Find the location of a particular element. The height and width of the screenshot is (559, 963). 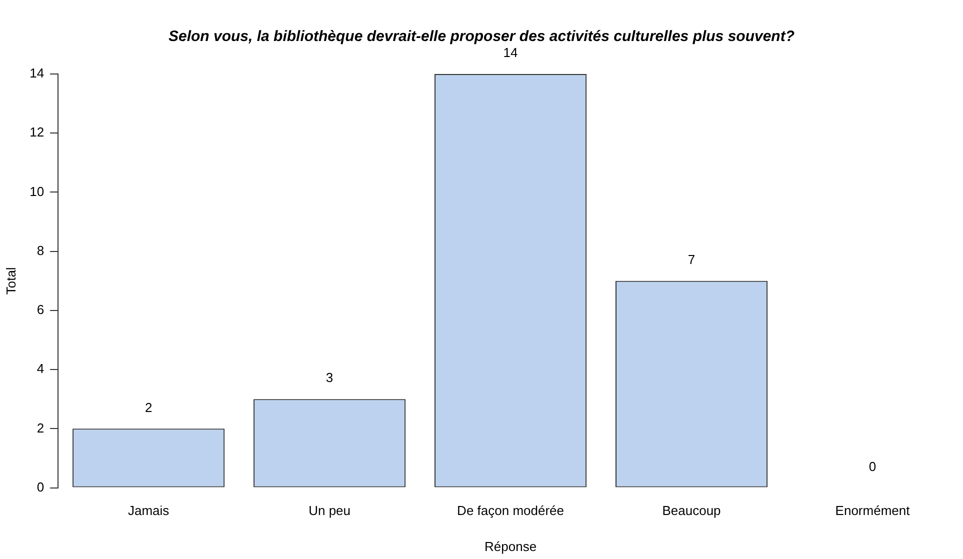

x-axis-title: Réponse is located at coordinates (510, 546).